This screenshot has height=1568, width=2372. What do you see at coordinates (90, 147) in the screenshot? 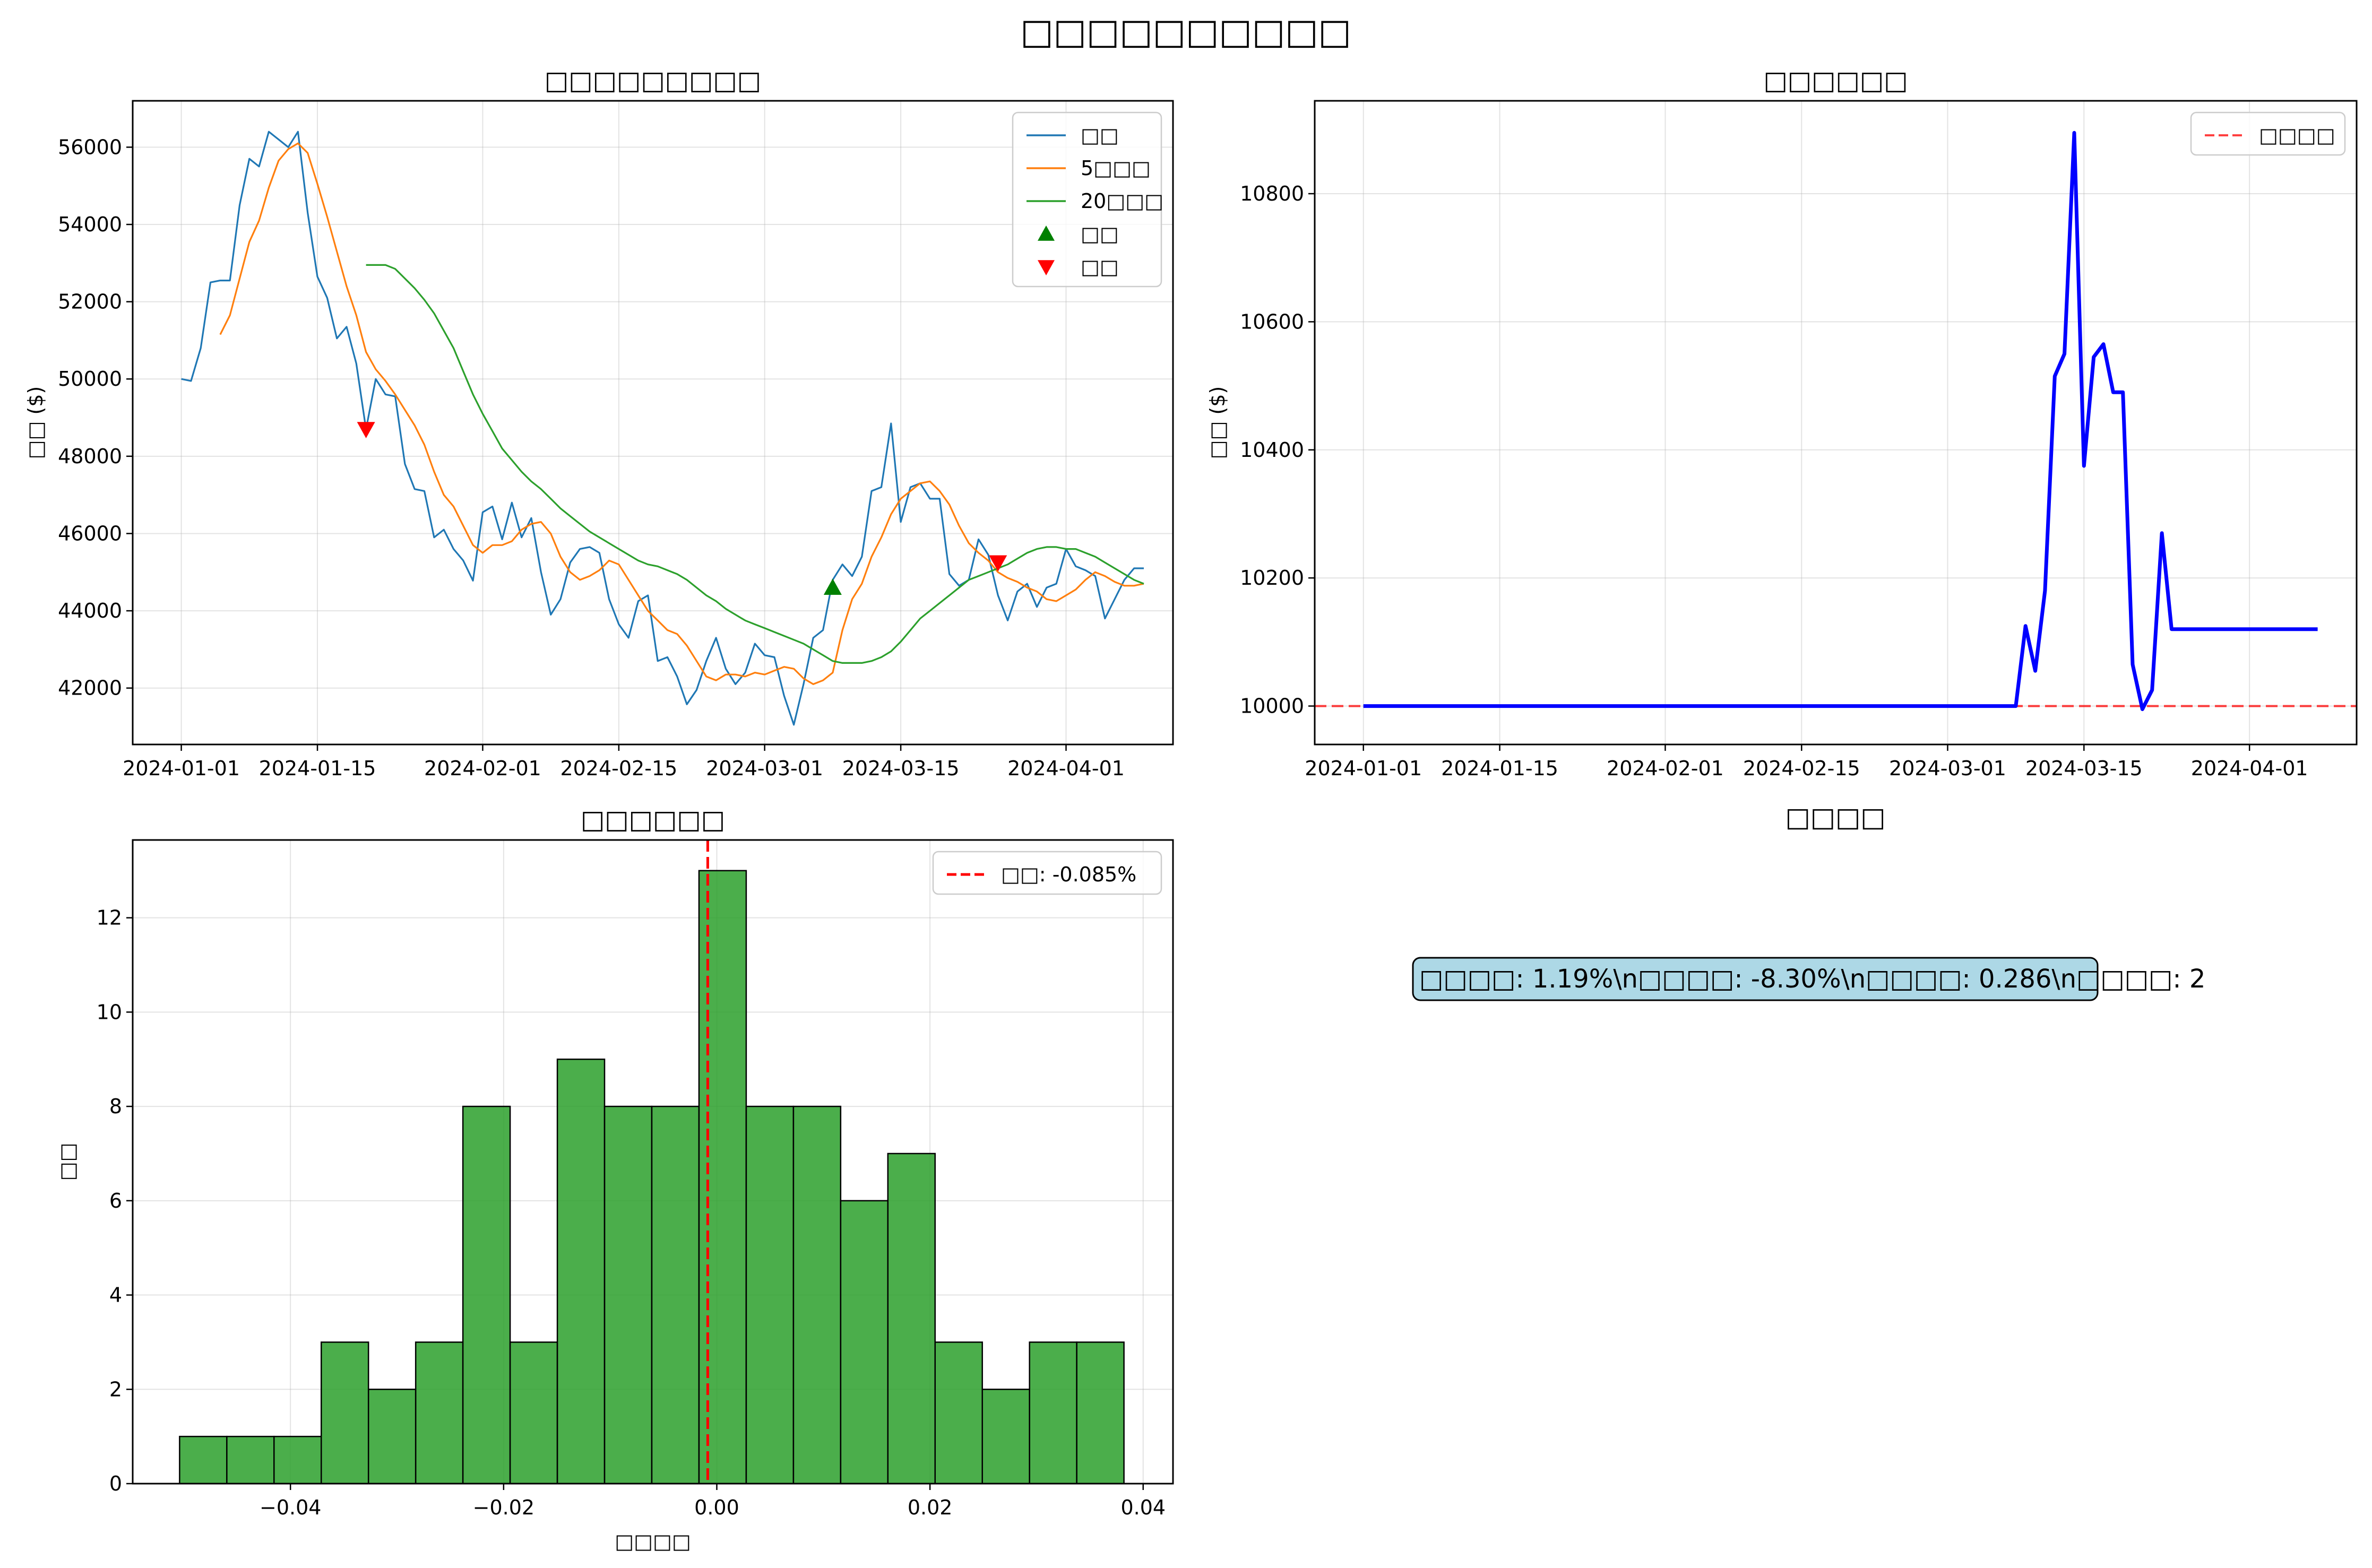
I see `y-tick-label: 56000` at bounding box center [90, 147].